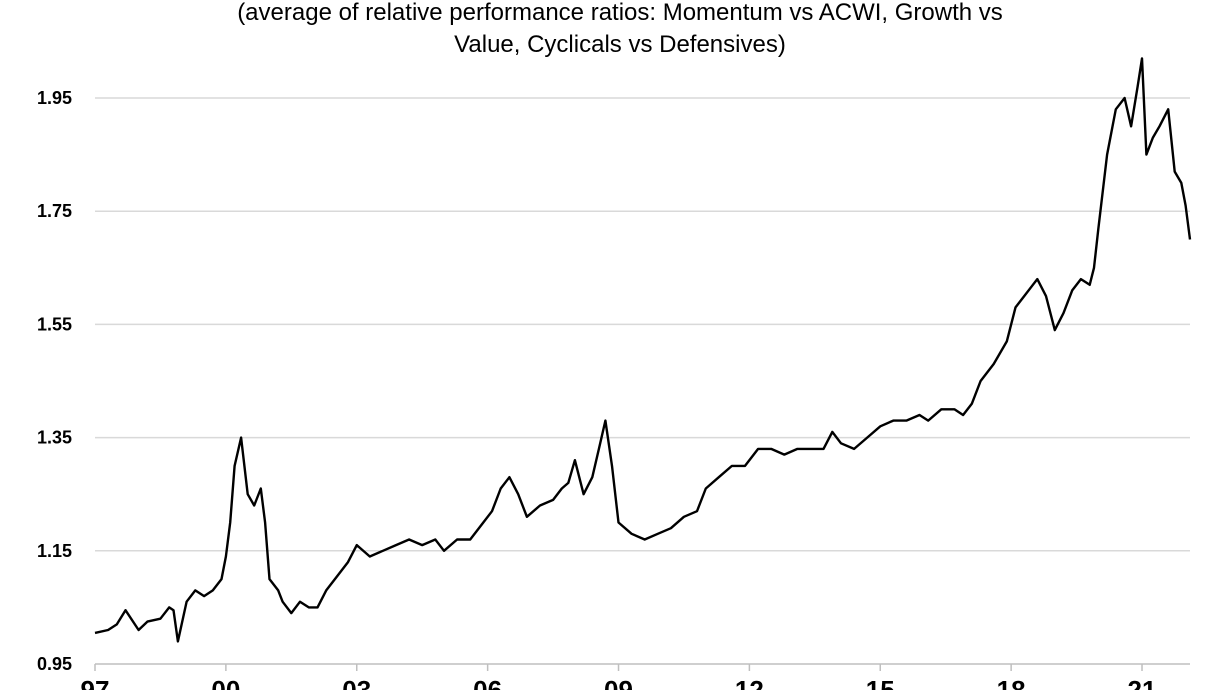 The image size is (1226, 690). What do you see at coordinates (54, 381) in the screenshot?
I see `y-axis: 0.95 1.15 1.35 1.55 1.75 1.95` at bounding box center [54, 381].